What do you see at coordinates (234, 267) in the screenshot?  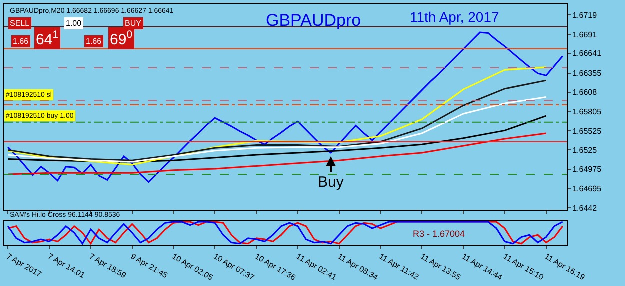 I see `x-tick-label: 10 Apr 07:37` at bounding box center [234, 267].